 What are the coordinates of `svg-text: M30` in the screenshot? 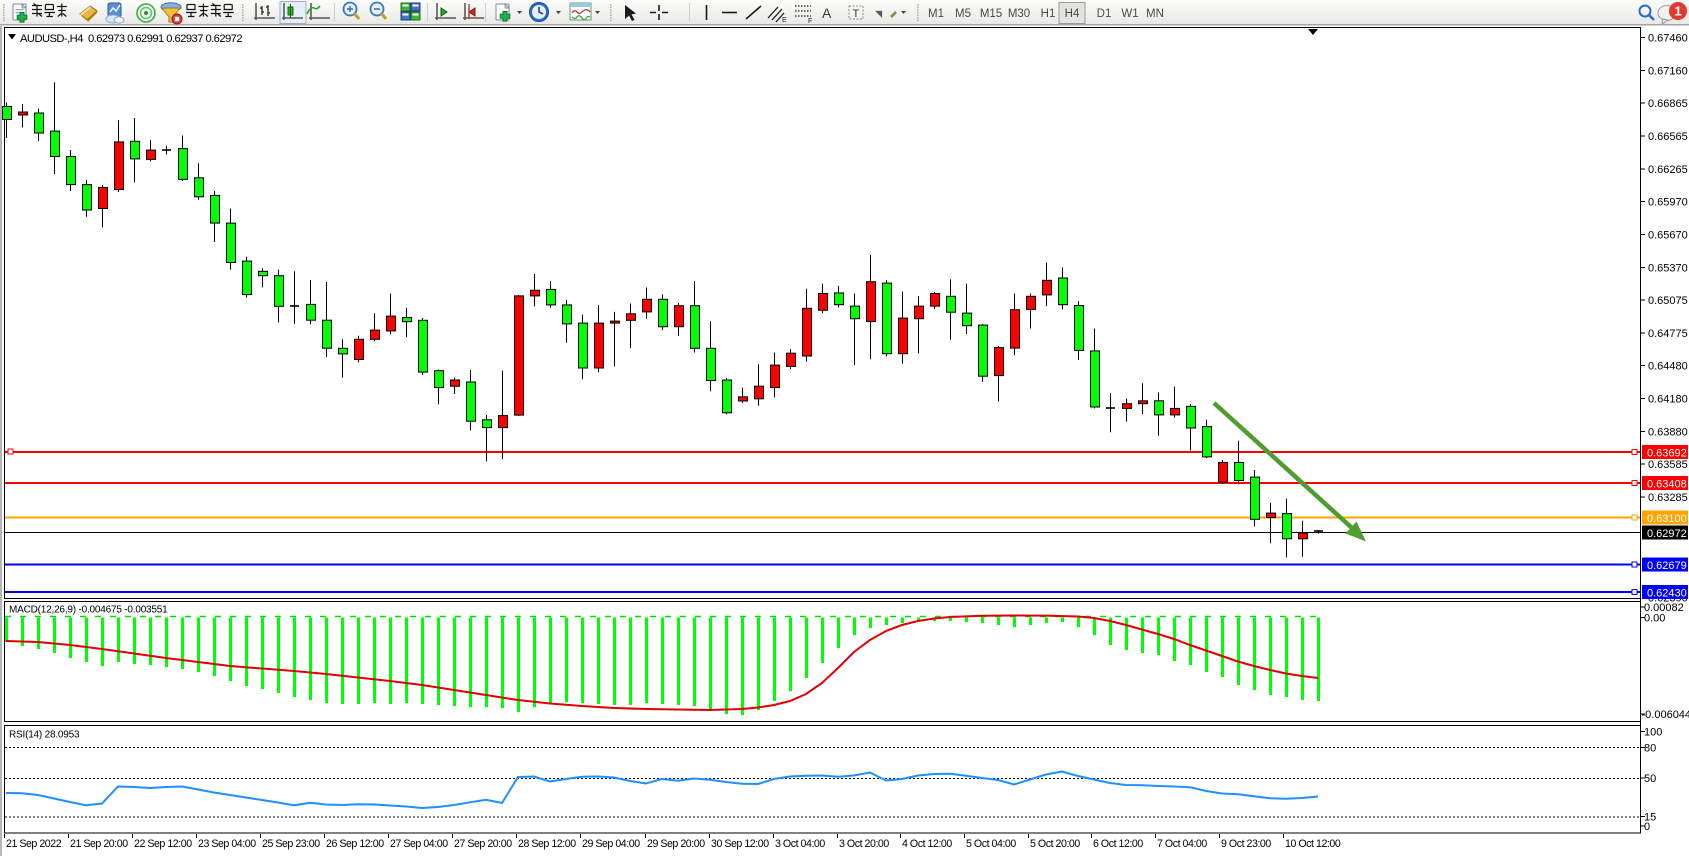 It's located at (1019, 14).